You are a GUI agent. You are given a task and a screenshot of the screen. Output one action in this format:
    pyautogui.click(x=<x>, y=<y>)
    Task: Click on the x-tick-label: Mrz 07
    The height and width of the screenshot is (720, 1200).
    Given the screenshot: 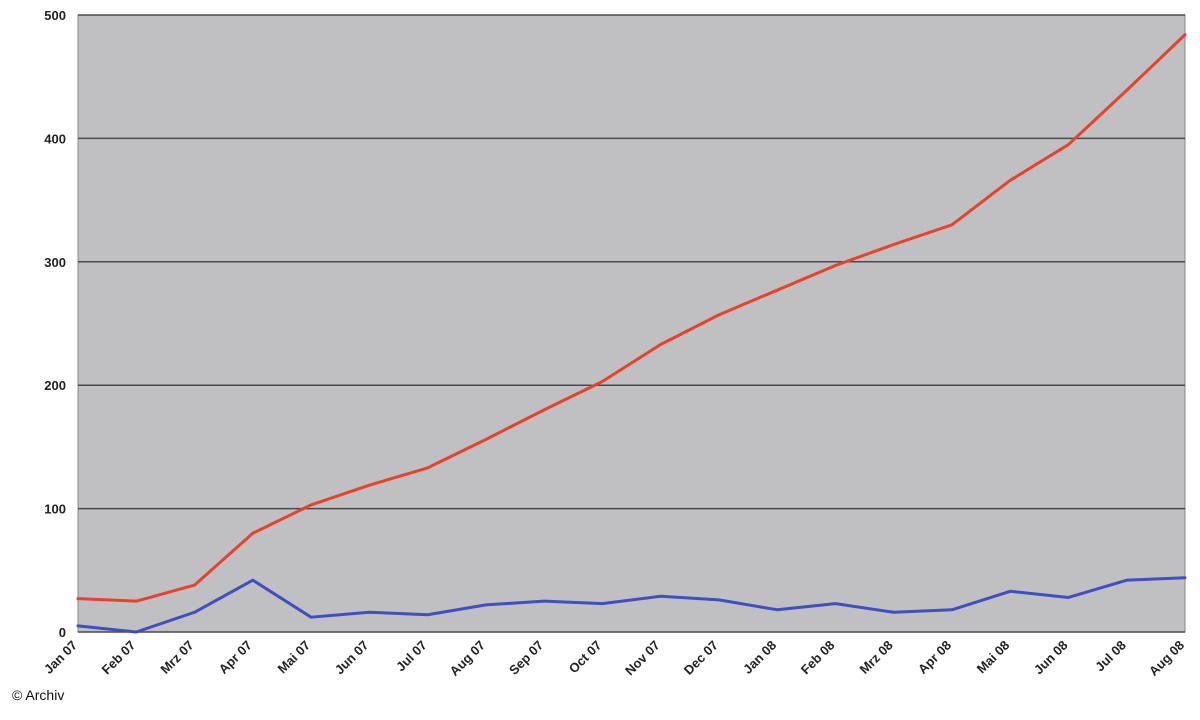 What is the action you would take?
    pyautogui.click(x=176, y=657)
    